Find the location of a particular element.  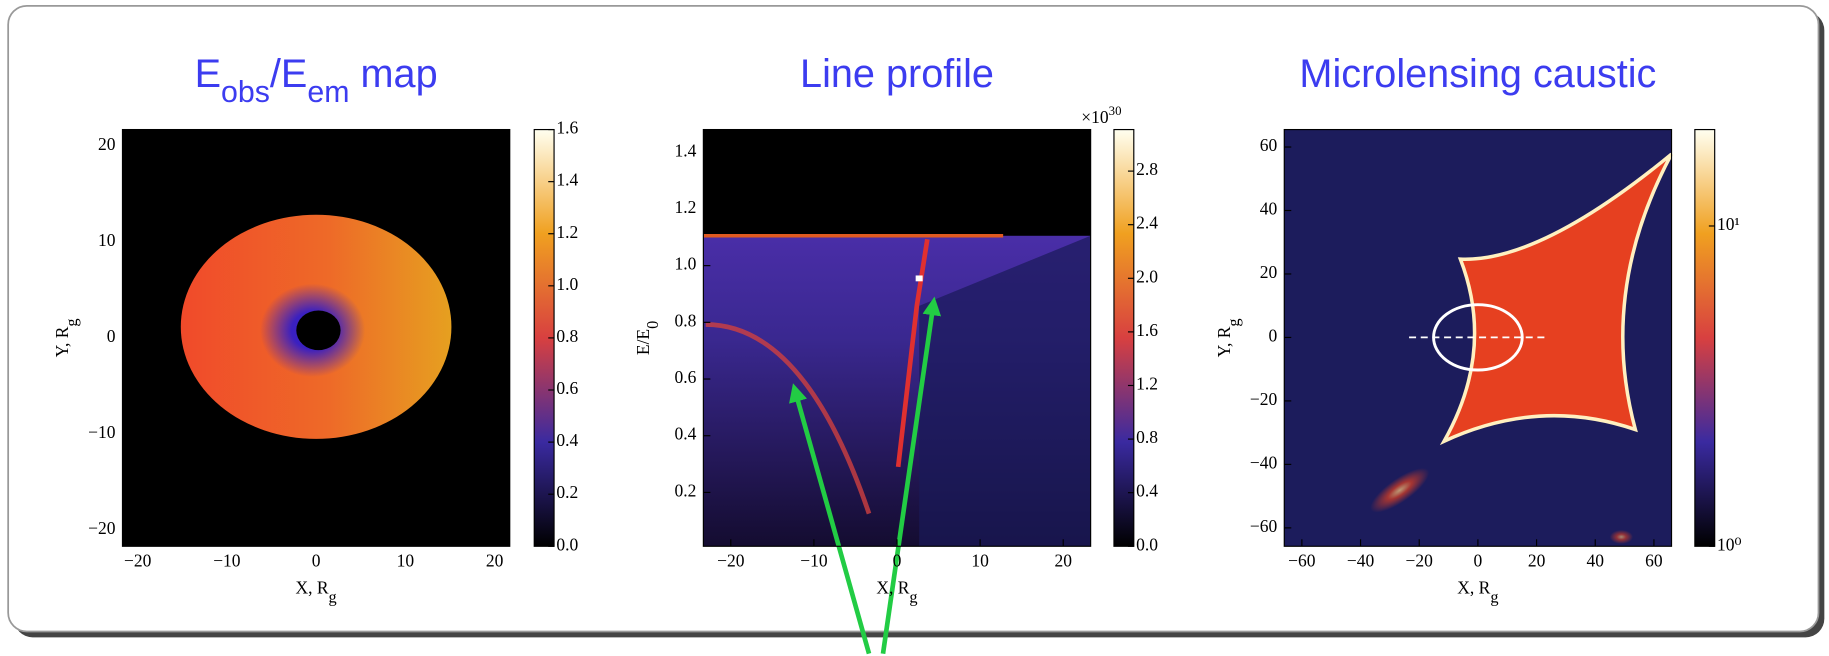

y-tick-label: 1.4 is located at coordinates (686, 150).